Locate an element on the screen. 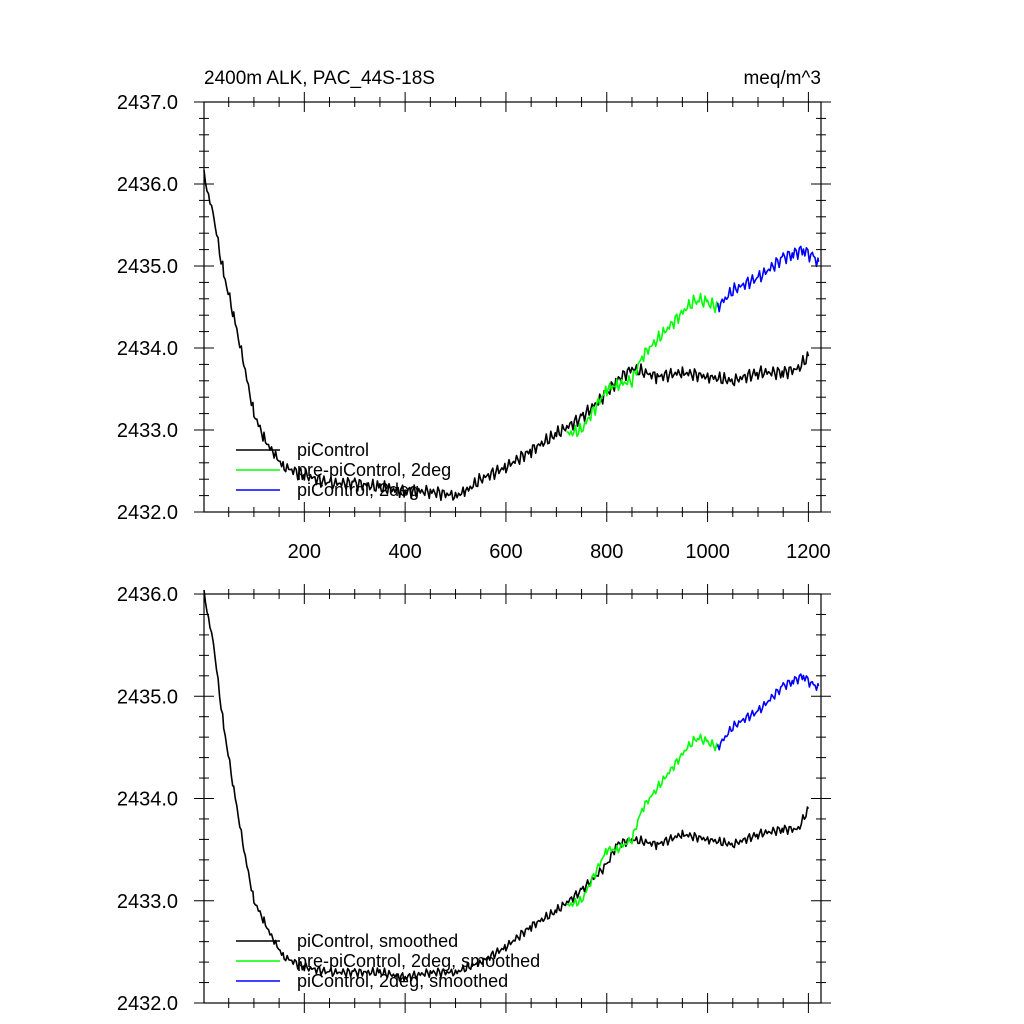  y-tick-label: 2437.0 is located at coordinates (147, 103).